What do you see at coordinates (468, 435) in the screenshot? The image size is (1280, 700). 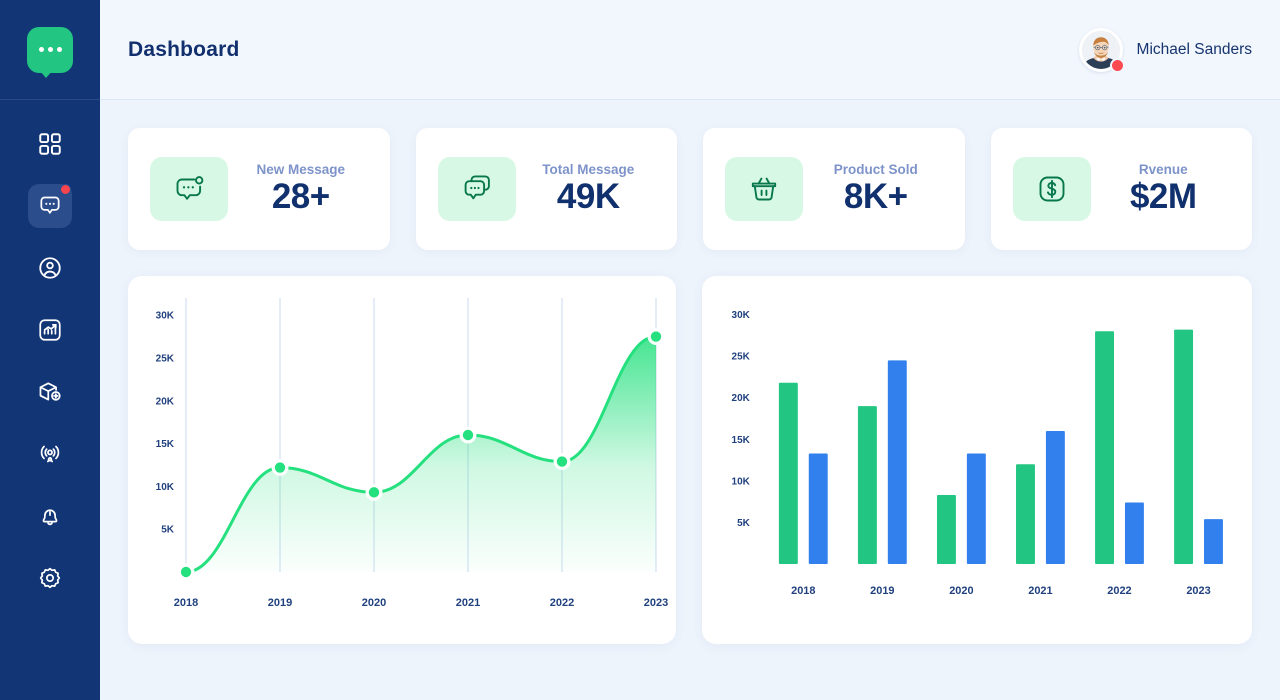 I see `data-point-2021` at bounding box center [468, 435].